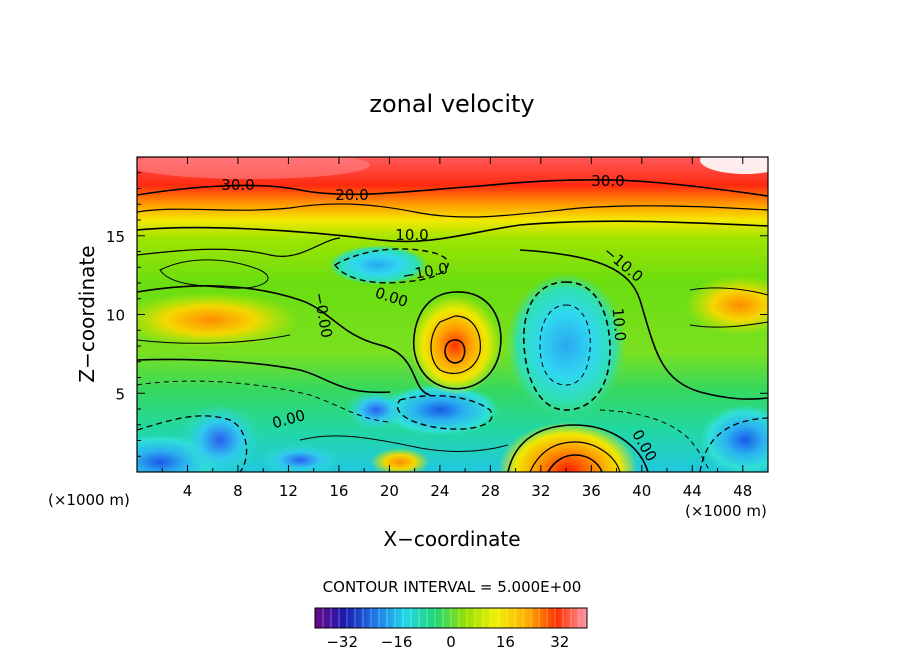  What do you see at coordinates (734, 165) in the screenshot?
I see `peak-top-right` at bounding box center [734, 165].